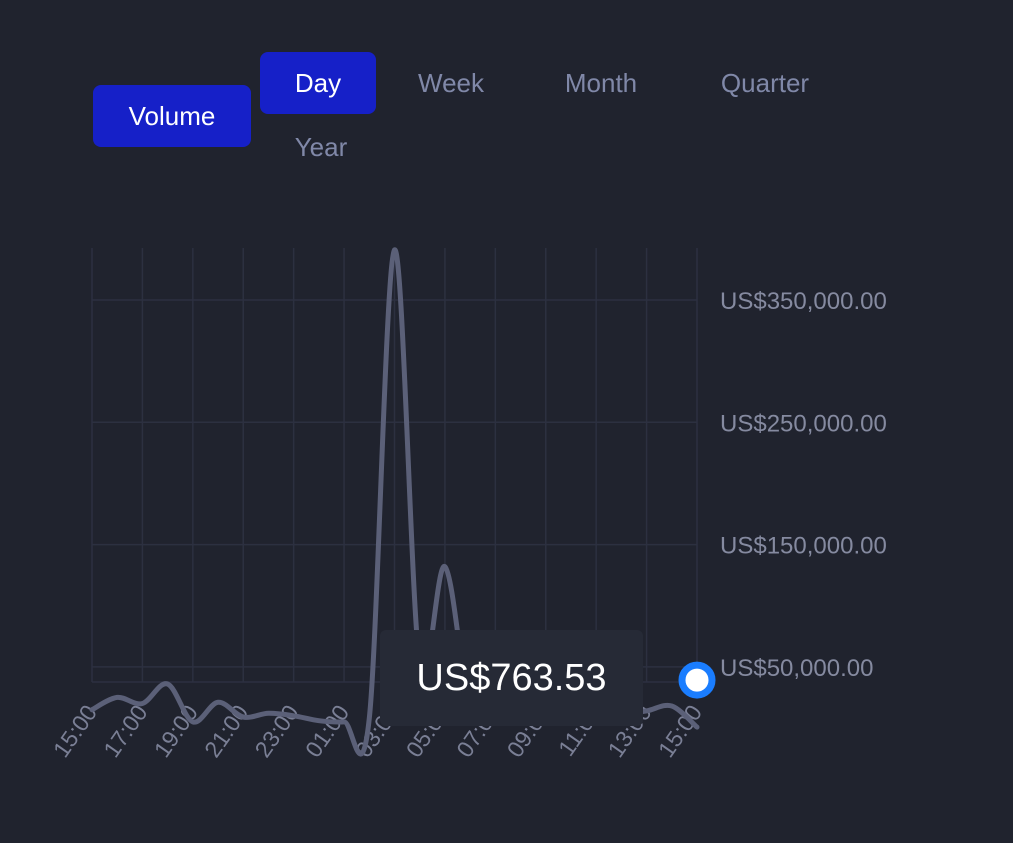 The width and height of the screenshot is (1013, 843). Describe the element at coordinates (172, 116) in the screenshot. I see `volume-button: Volume` at that location.